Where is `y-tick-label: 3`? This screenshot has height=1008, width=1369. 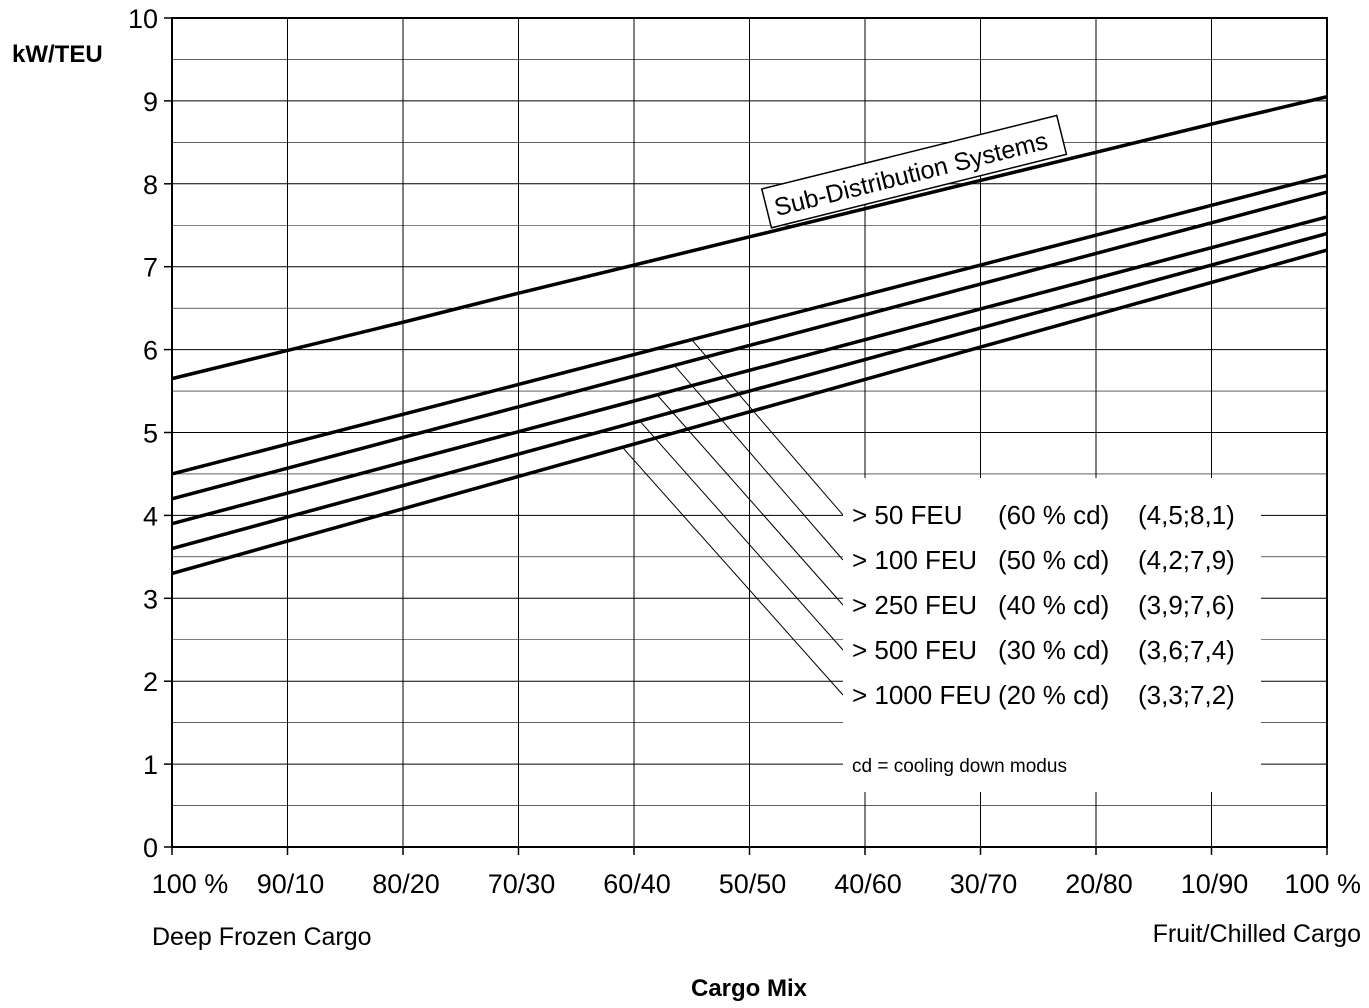 y-tick-label: 3 is located at coordinates (150, 599).